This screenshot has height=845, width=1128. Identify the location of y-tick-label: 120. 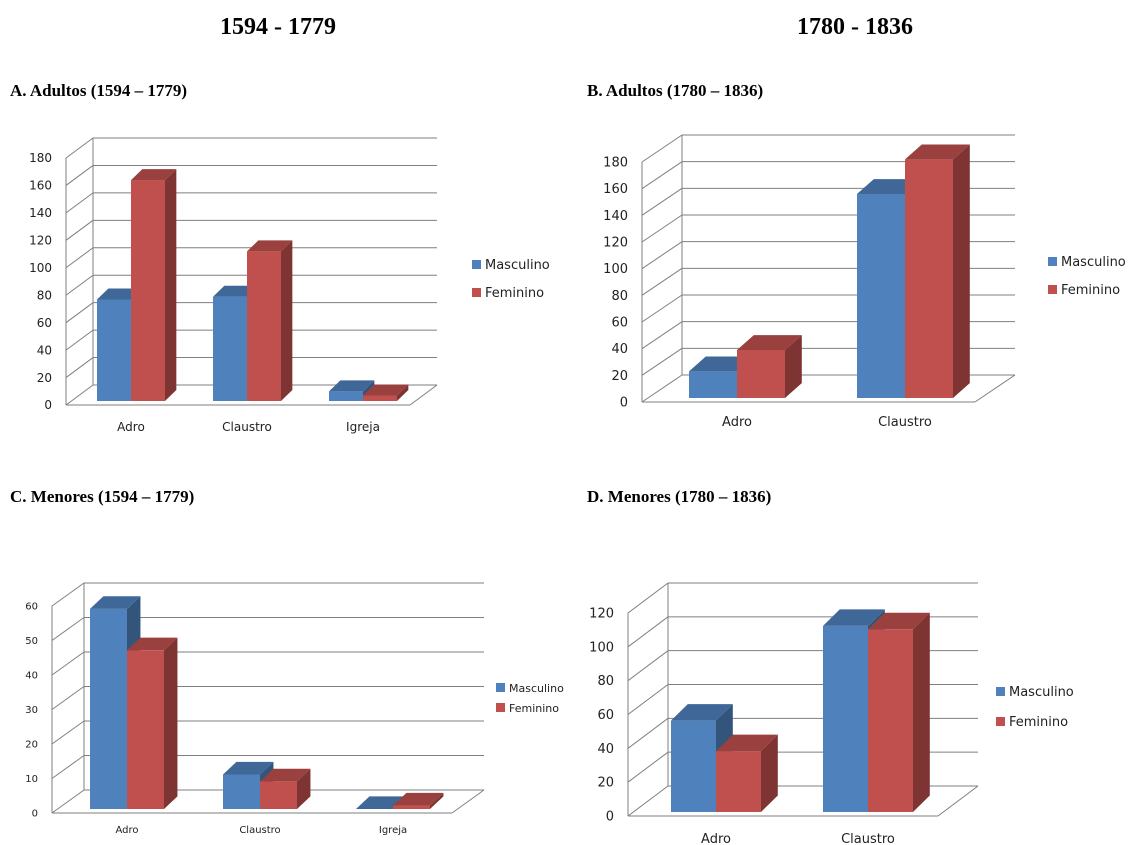
(40, 241).